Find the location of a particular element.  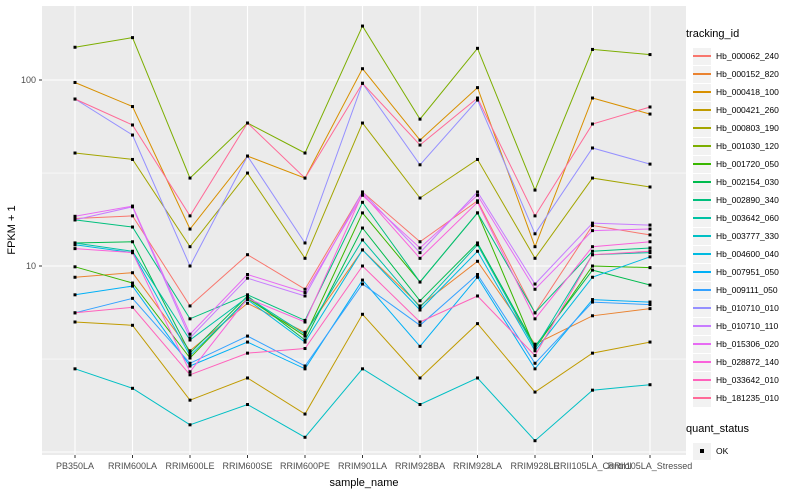

legend-entry-label: Hb_003777_330 is located at coordinates (747, 236).